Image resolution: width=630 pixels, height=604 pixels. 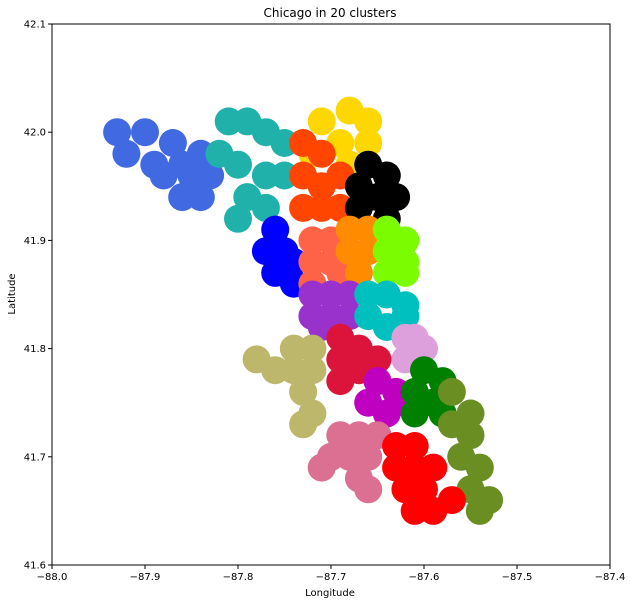 I want to click on x-tick-label: −88.0, so click(x=52, y=577).